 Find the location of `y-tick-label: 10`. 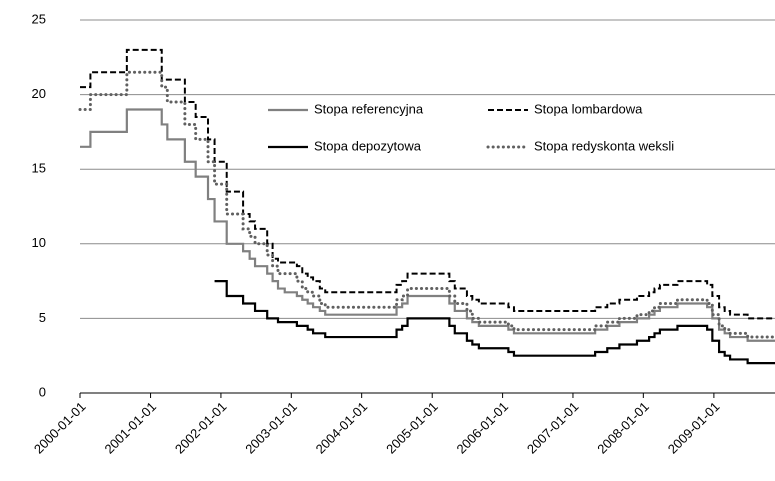

y-tick-label: 10 is located at coordinates (39, 242).